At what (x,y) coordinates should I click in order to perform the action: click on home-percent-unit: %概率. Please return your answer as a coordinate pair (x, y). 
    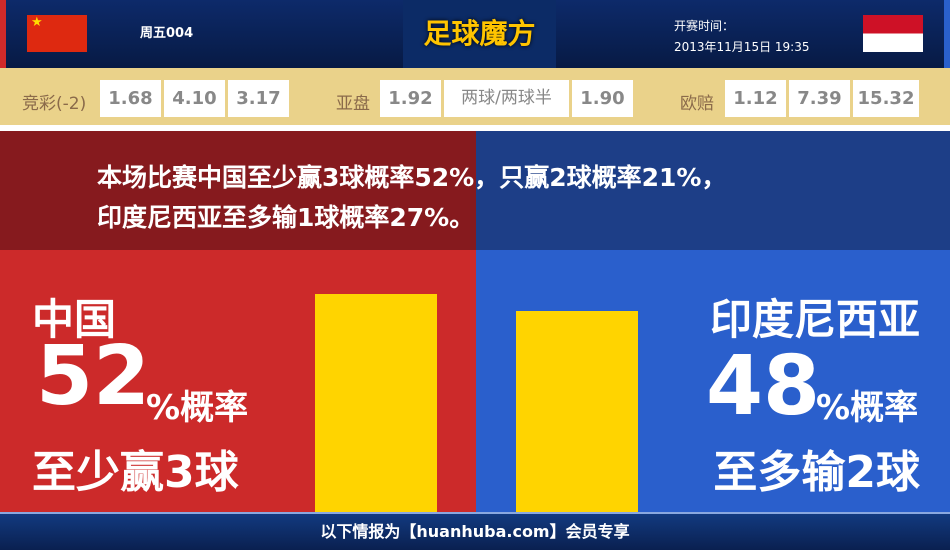
    Looking at the image, I should click on (197, 408).